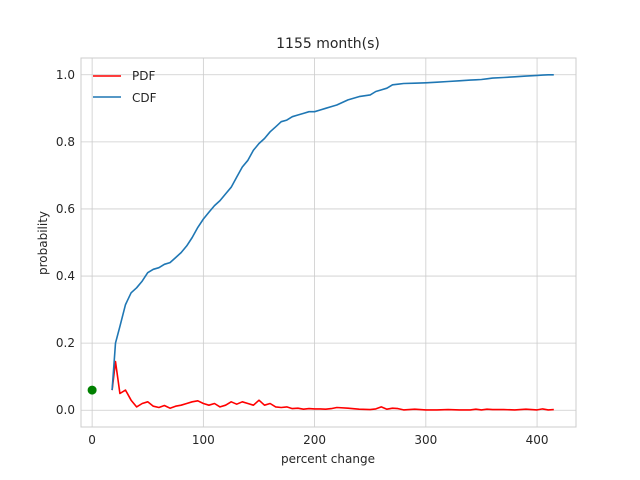 The image size is (640, 480). Describe the element at coordinates (65, 142) in the screenshot. I see `y-tick-label: 0.8` at that location.